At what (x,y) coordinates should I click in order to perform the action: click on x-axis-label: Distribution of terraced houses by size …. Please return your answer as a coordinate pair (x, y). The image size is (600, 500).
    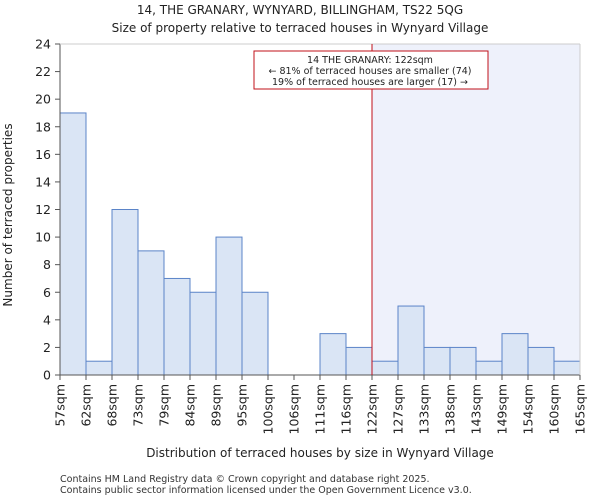
    Looking at the image, I should click on (320, 453).